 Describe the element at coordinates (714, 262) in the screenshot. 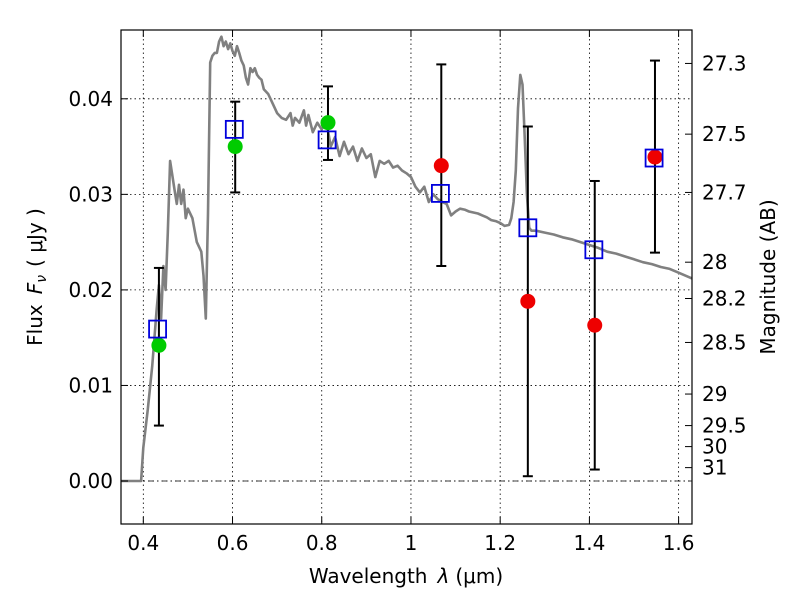

I see `y2-tick-label: 28` at that location.